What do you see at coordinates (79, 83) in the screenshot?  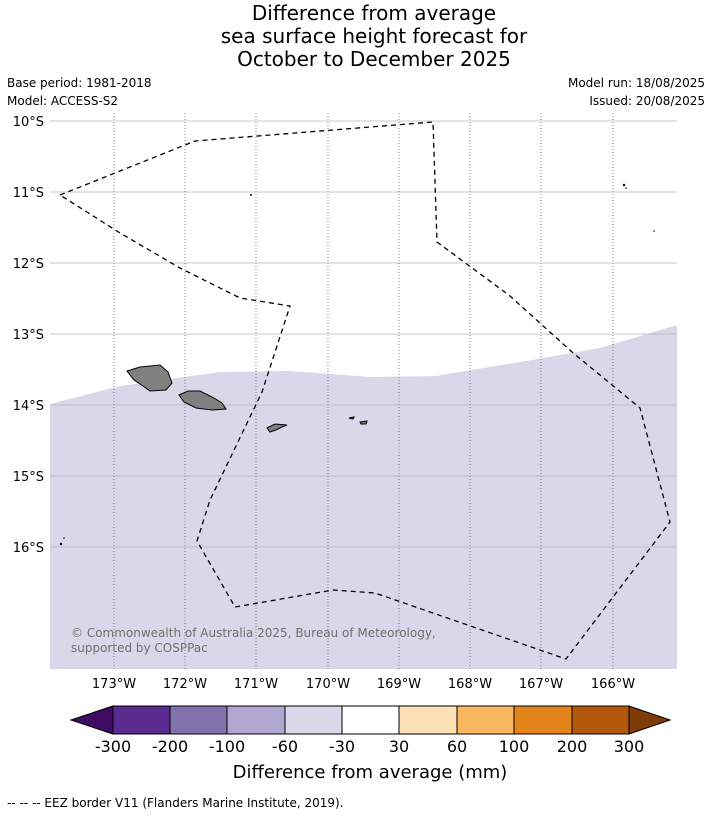 I see `base-period: Base period: 1981-2018` at bounding box center [79, 83].